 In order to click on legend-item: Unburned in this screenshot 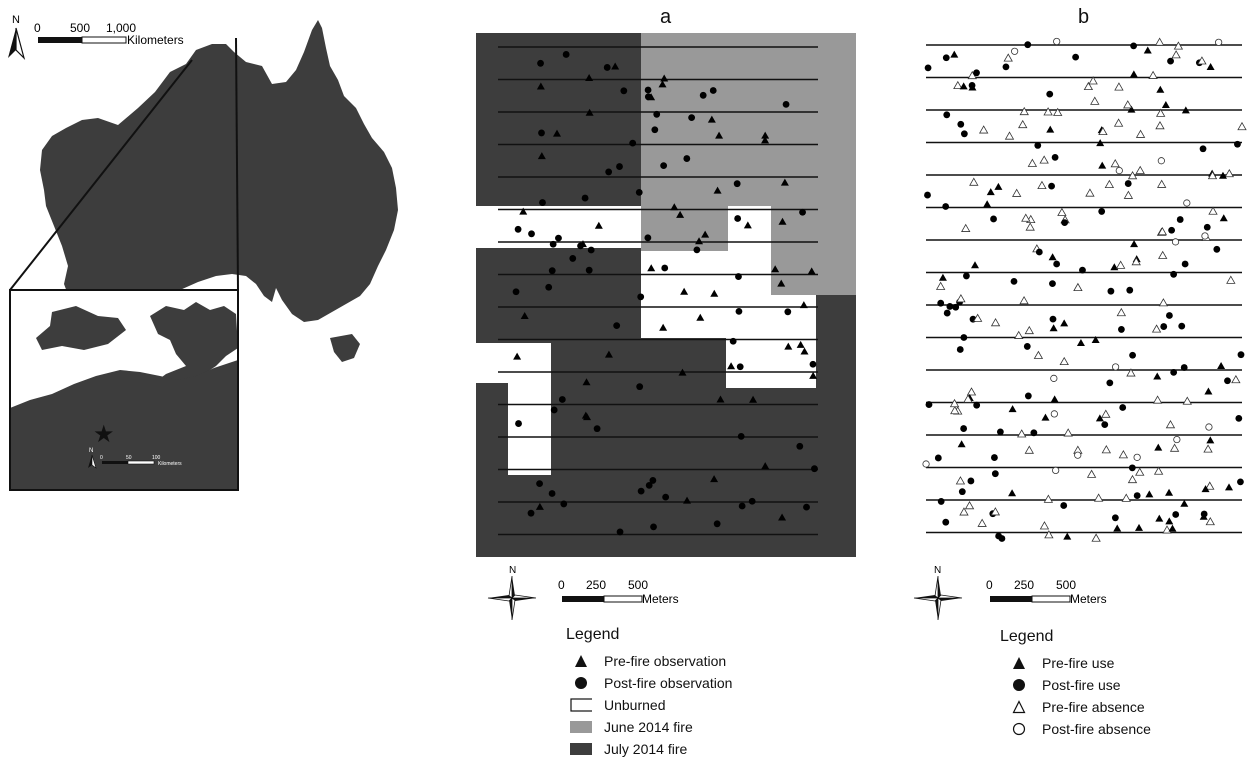, I will do `click(649, 705)`.